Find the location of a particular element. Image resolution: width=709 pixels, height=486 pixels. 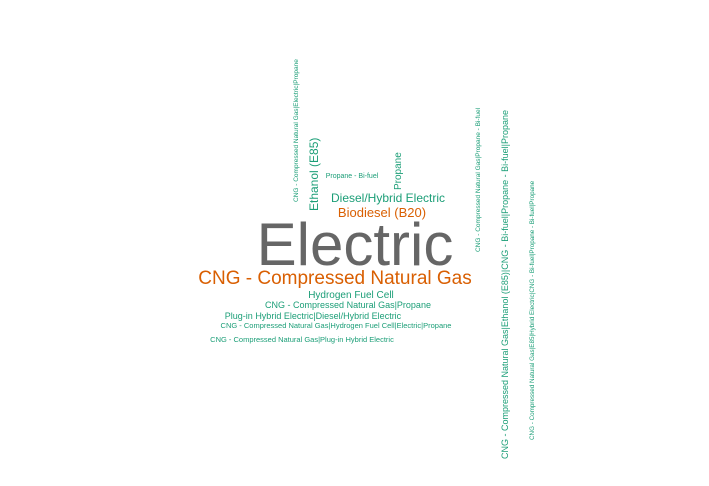

word-propane-bi-fuel: Propane - Bi-fuel is located at coordinates (352, 176).